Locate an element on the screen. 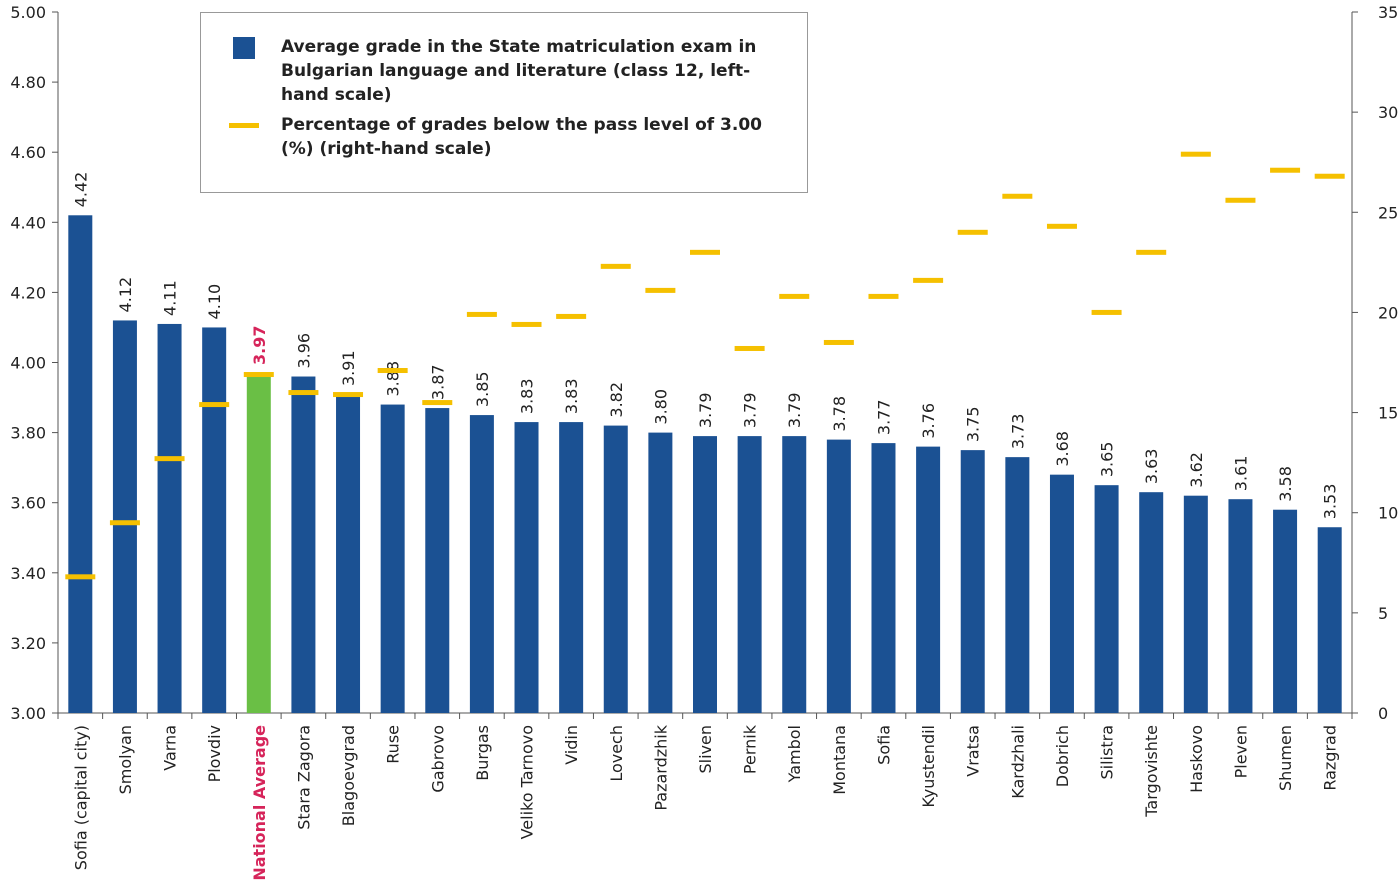 This screenshot has height=896, width=1399. value-label: 3.83 is located at coordinates (571, 396).